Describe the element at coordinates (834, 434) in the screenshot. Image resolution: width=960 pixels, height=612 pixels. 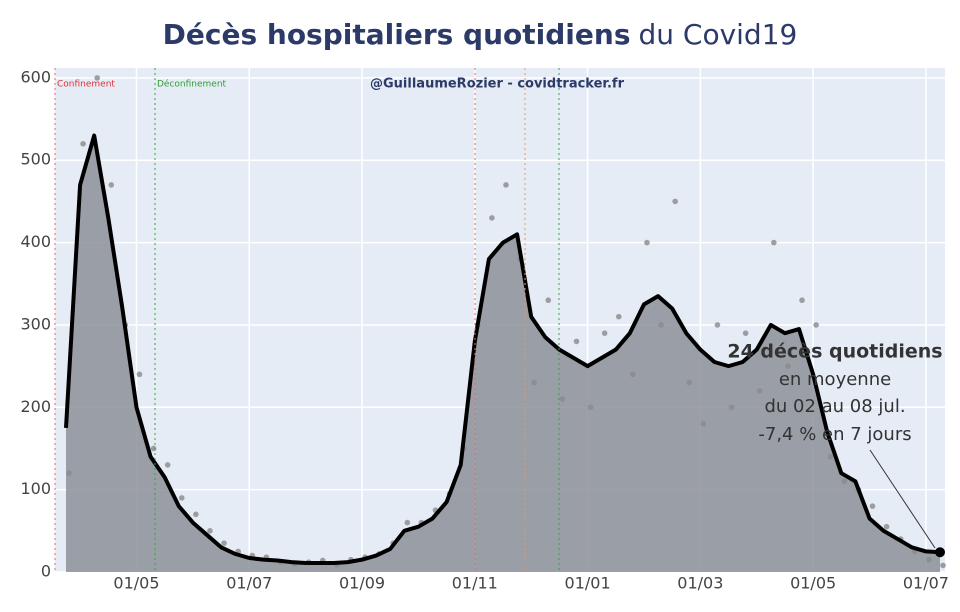
I see `annotation-line: -7,4 % en 7 jours` at that location.